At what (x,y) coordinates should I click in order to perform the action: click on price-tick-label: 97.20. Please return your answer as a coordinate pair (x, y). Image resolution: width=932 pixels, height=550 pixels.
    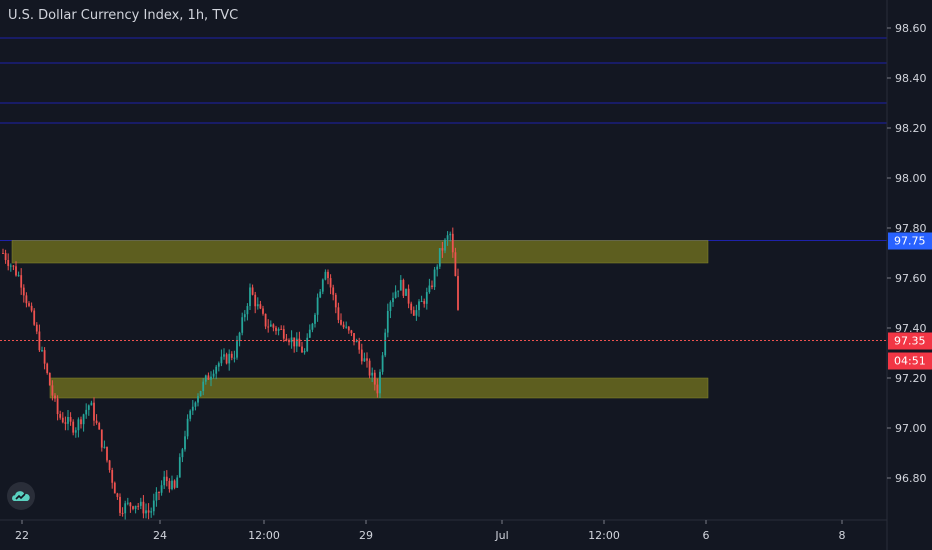
    Looking at the image, I should click on (911, 378).